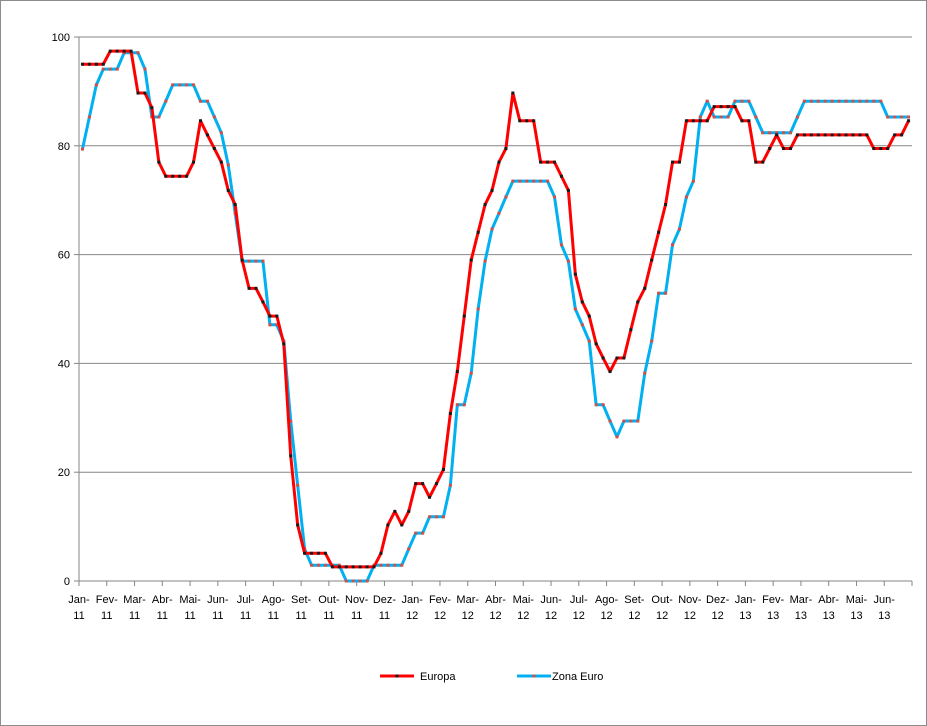  Describe the element at coordinates (801, 600) in the screenshot. I see `x-tick-label-month: Mar-` at that location.